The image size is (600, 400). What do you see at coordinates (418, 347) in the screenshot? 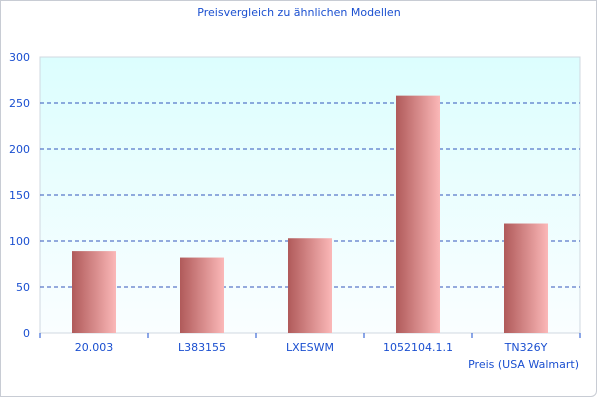
I see `x-tick-label: 1052104.1.1` at bounding box center [418, 347].